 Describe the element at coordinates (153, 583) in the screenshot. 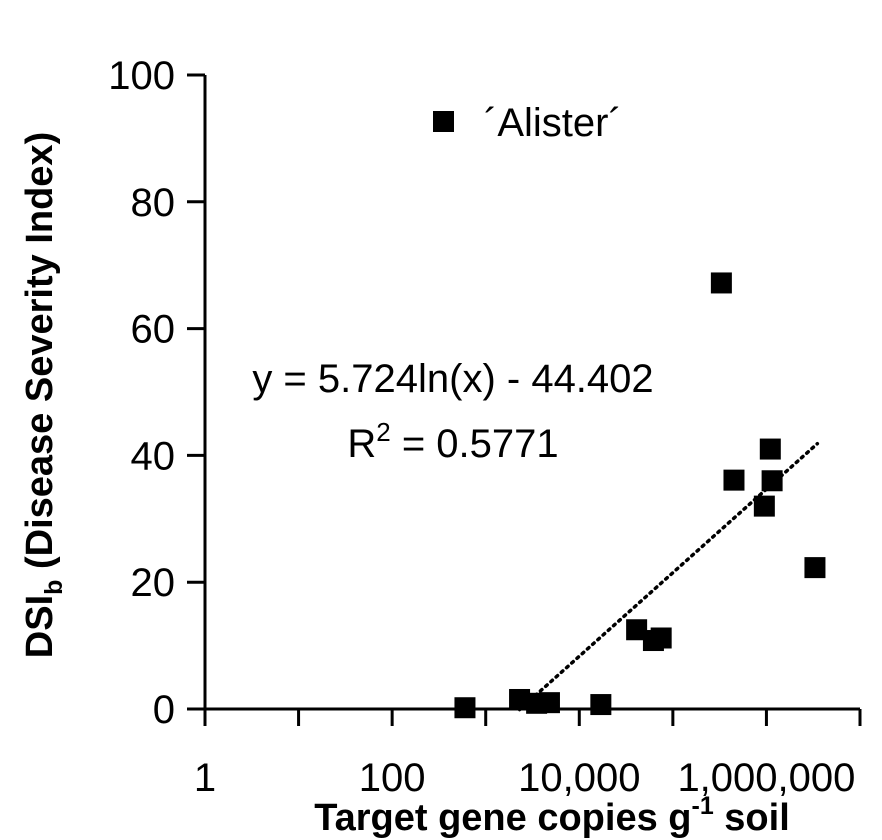

I see `y-tick-label: 20` at that location.